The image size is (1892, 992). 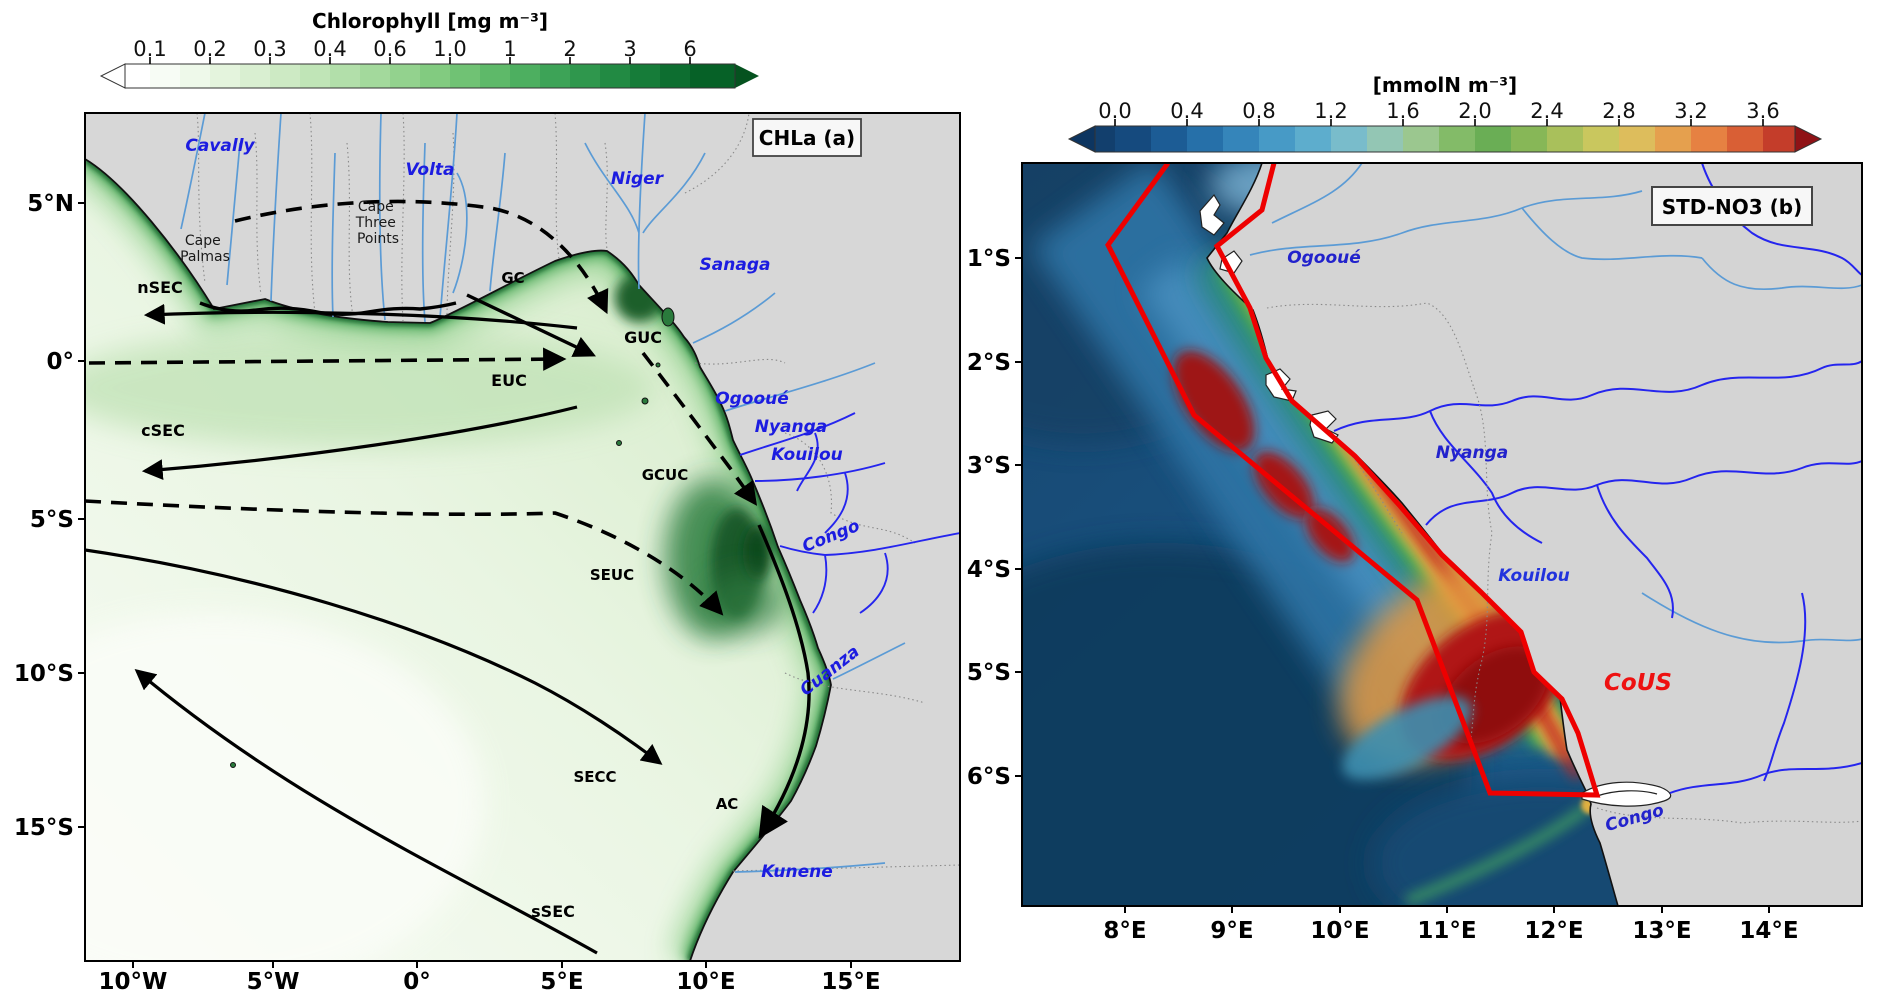 I want to click on no3-colorbar-tick-labels: 0.0 0.4 0.8 1.2 1.6 2.0 2.4 2.8 3.2 3.6, so click(x=1438, y=111).